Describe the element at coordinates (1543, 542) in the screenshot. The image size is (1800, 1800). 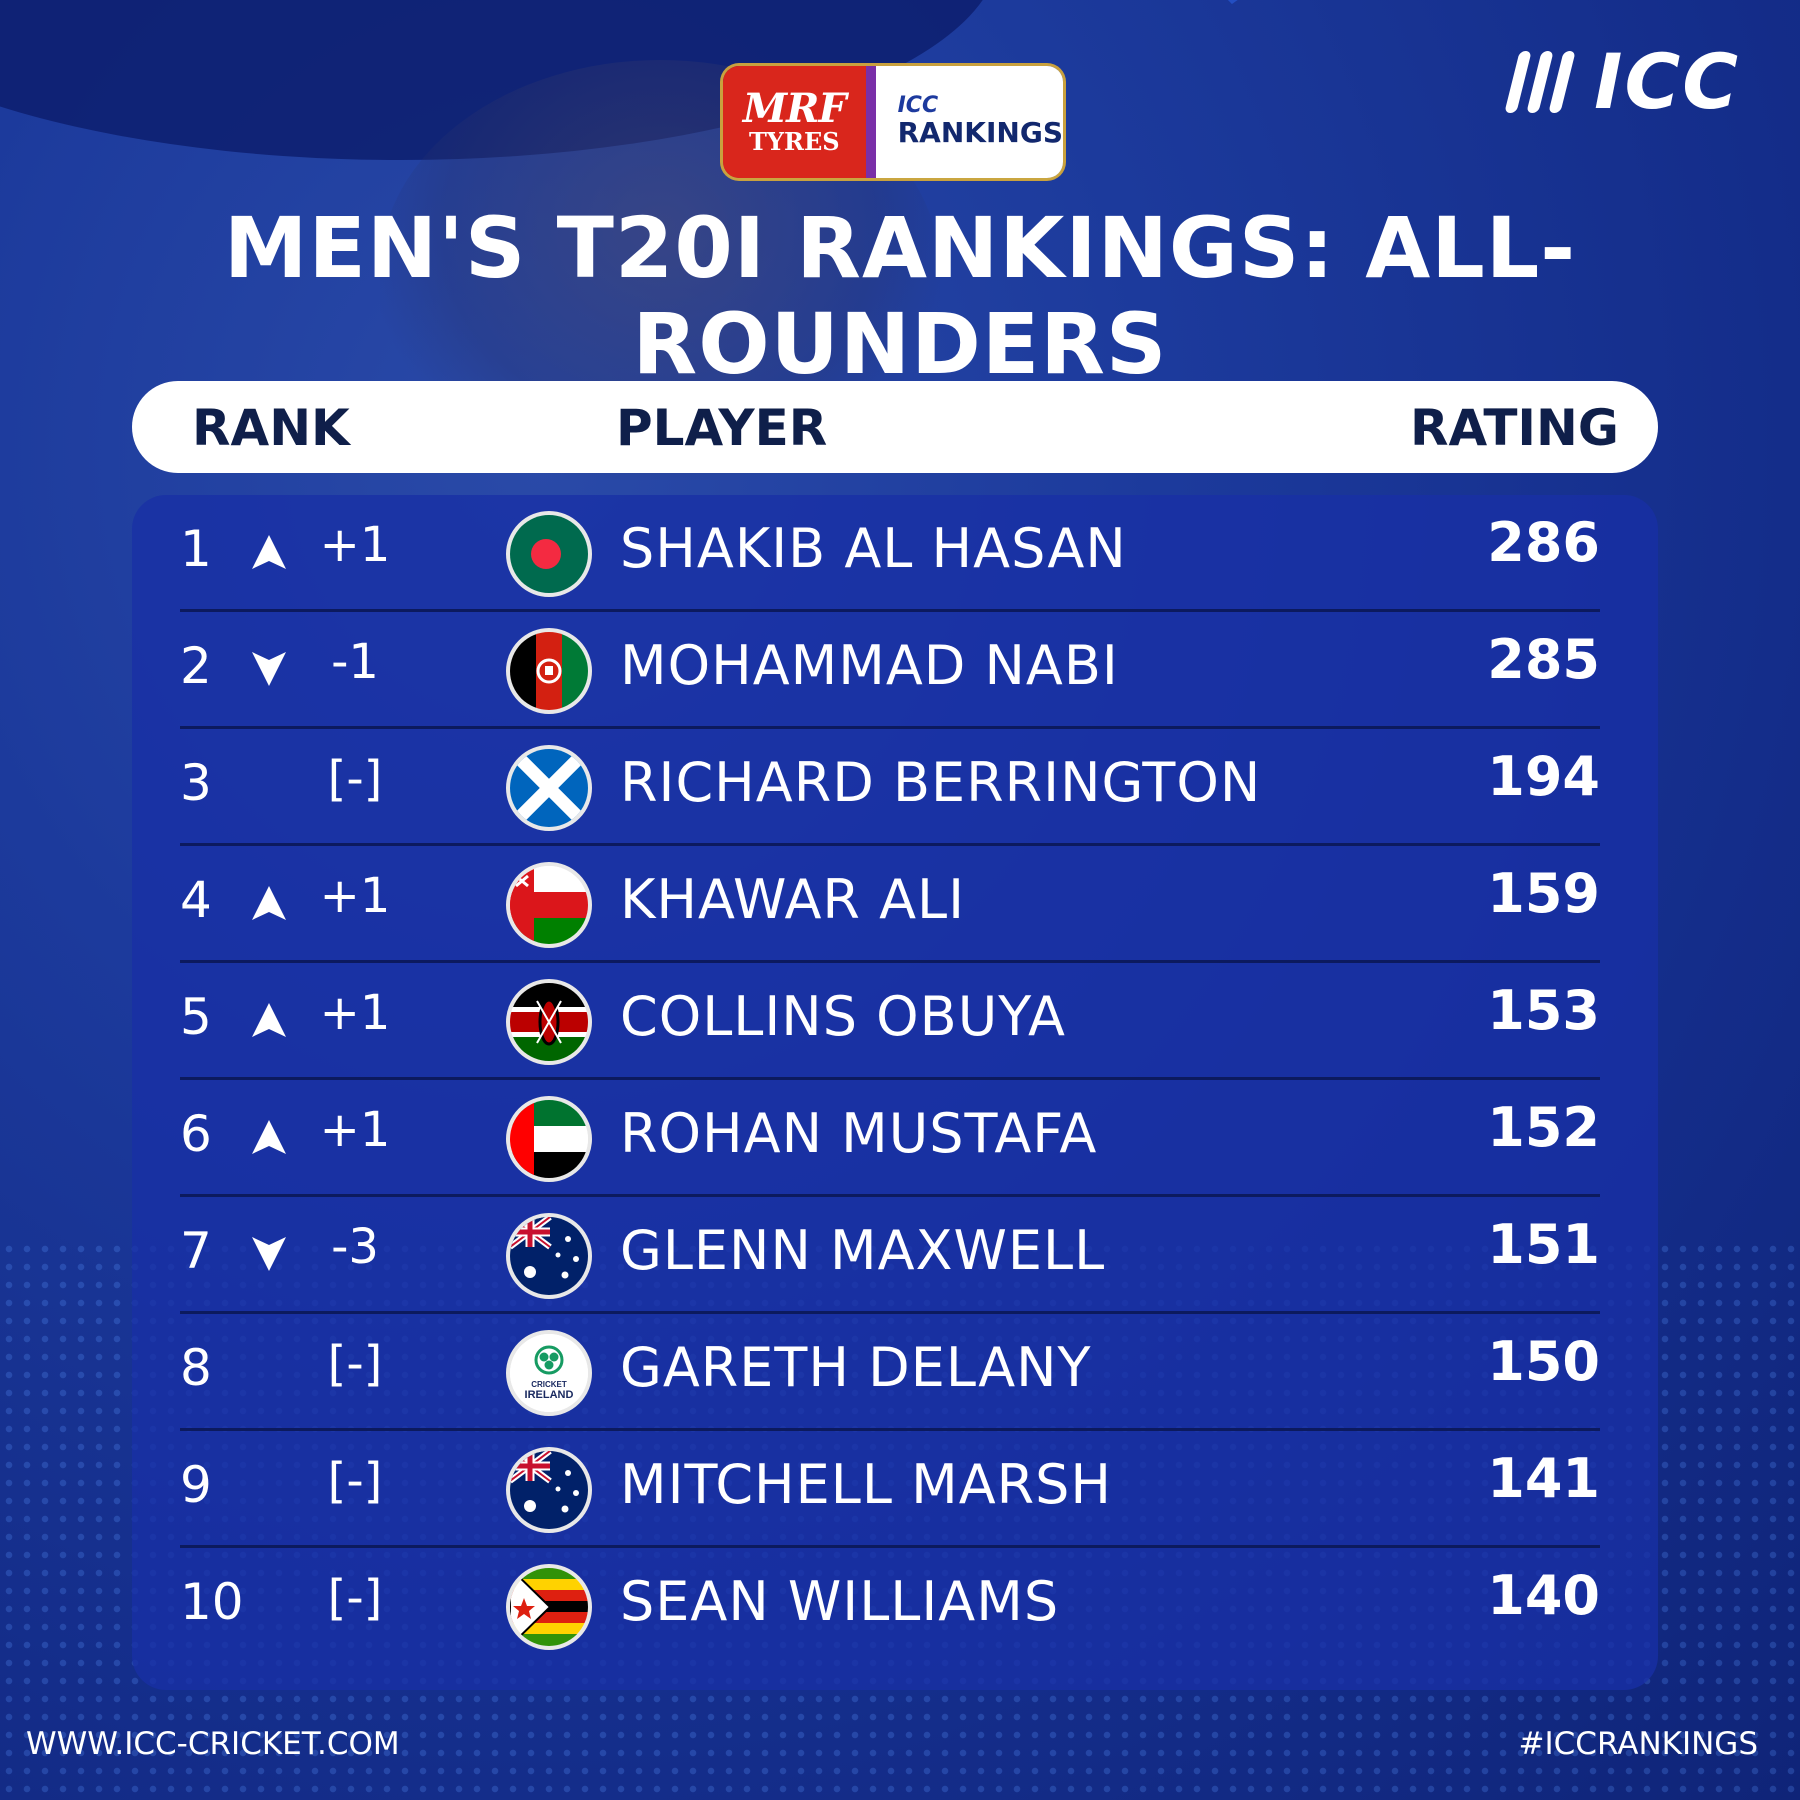
I see `row-rating: 286` at that location.